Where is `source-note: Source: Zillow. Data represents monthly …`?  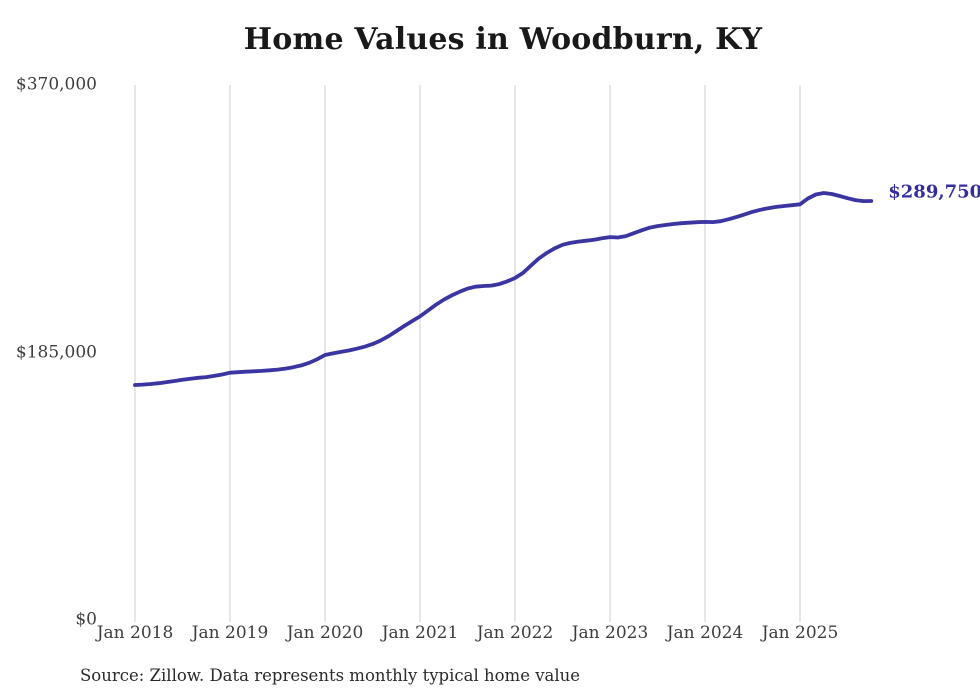 source-note: Source: Zillow. Data represents monthly … is located at coordinates (330, 675).